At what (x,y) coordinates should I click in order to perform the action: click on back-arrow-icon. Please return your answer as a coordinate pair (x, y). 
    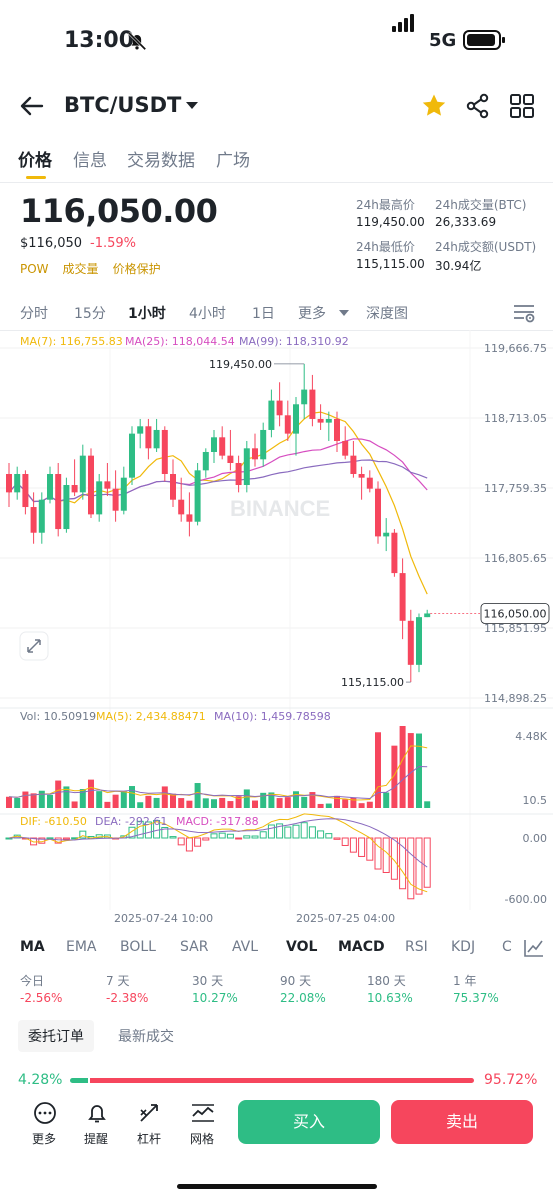
    Looking at the image, I should click on (32, 106).